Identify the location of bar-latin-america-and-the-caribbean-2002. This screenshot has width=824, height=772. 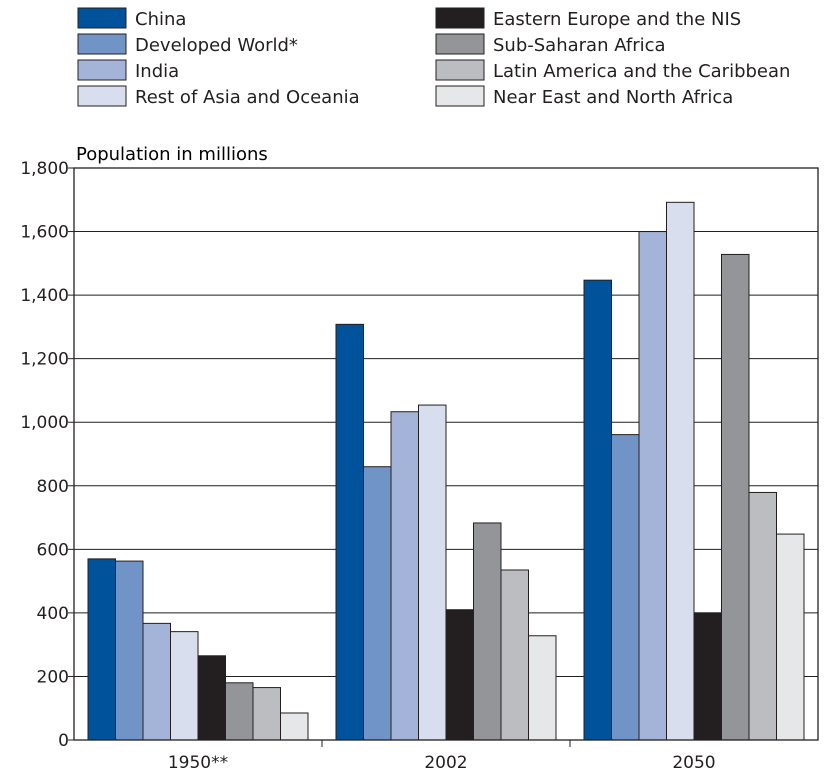
(514, 655).